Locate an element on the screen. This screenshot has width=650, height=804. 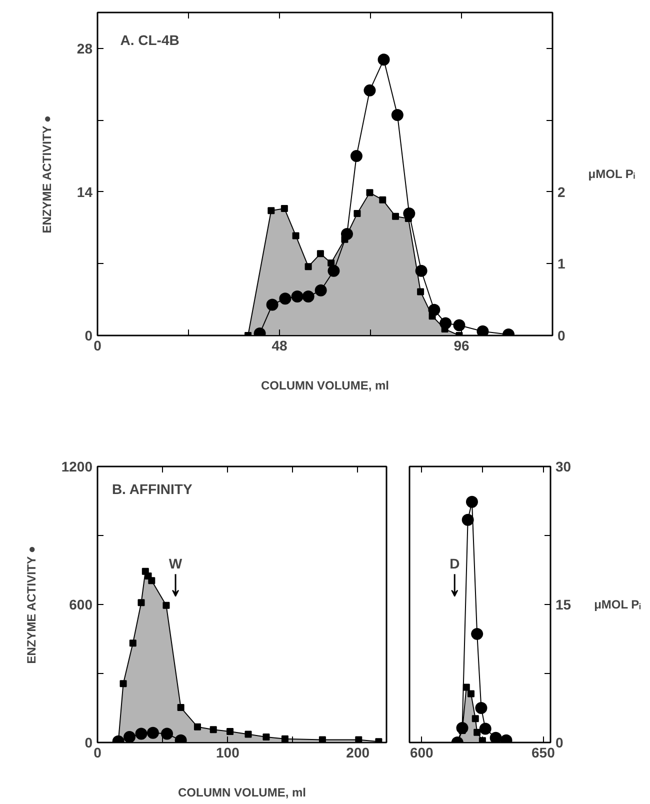
y2-tick-label: 15 is located at coordinates (564, 604).